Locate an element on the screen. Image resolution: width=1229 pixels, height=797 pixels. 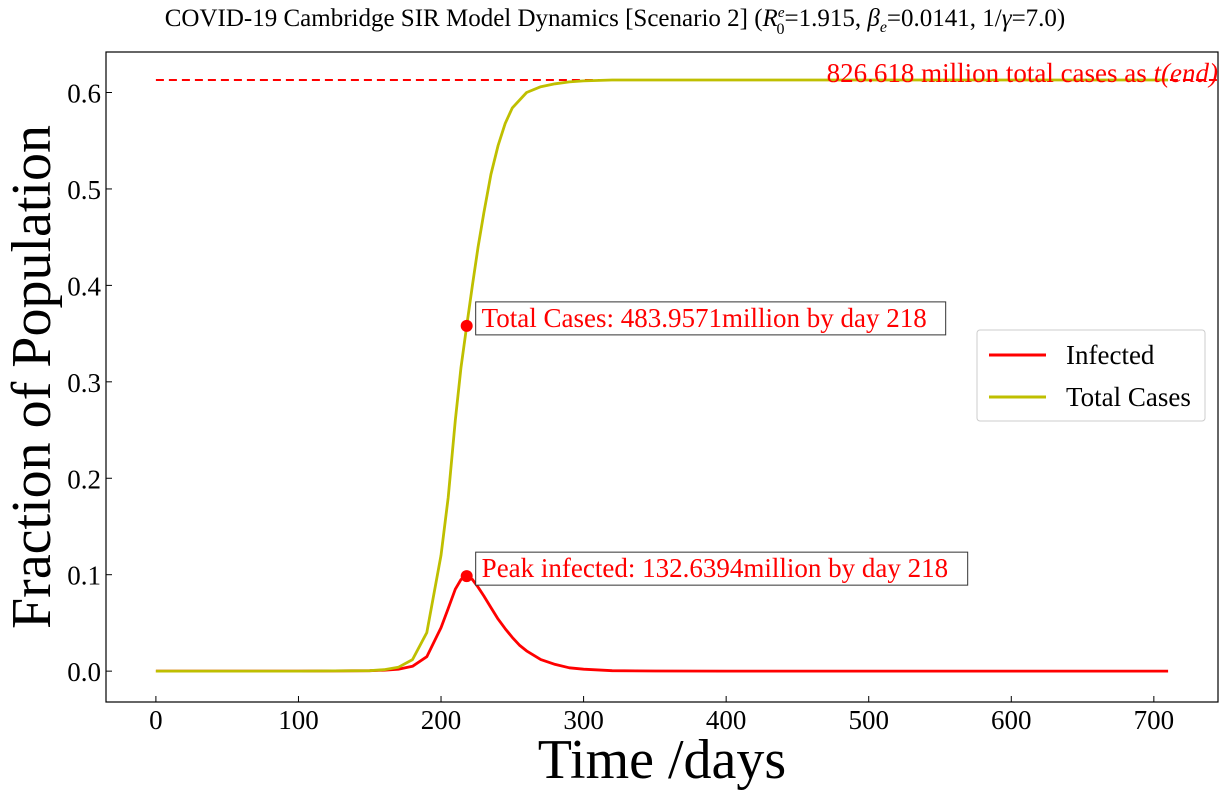
y-tick-label: 0.5 is located at coordinates (84, 190).